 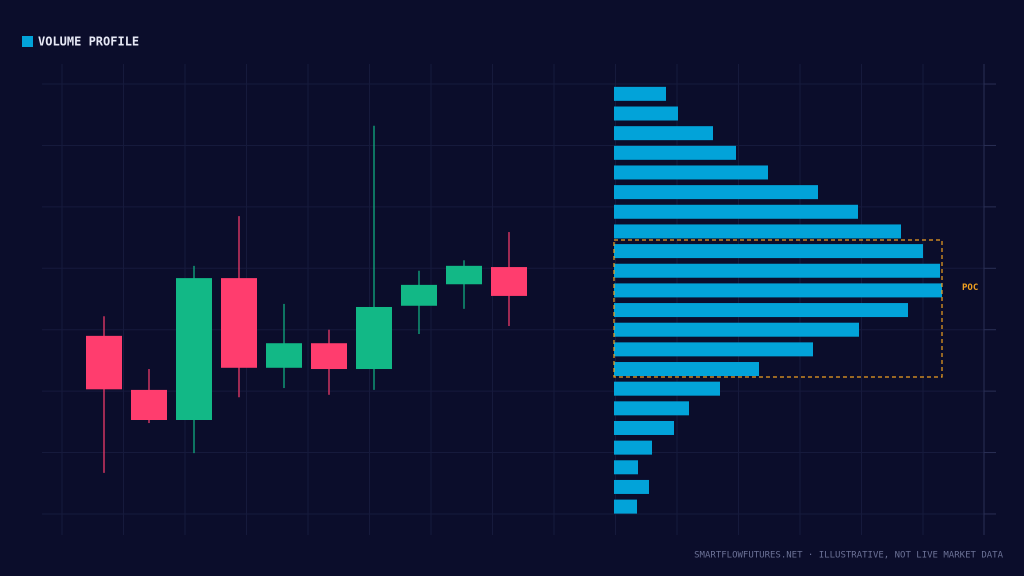 What do you see at coordinates (970, 288) in the screenshot?
I see `poc-label: POC` at bounding box center [970, 288].